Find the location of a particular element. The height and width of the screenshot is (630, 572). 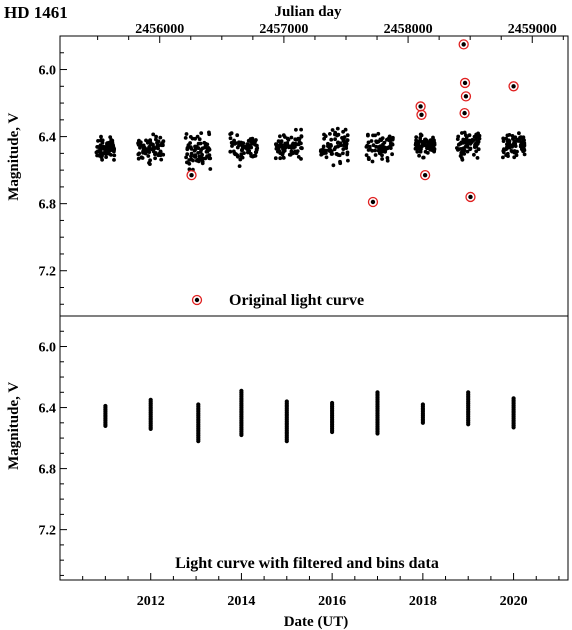

bottom-panel-y-axis-label: Magnitude, V is located at coordinates (14, 426).